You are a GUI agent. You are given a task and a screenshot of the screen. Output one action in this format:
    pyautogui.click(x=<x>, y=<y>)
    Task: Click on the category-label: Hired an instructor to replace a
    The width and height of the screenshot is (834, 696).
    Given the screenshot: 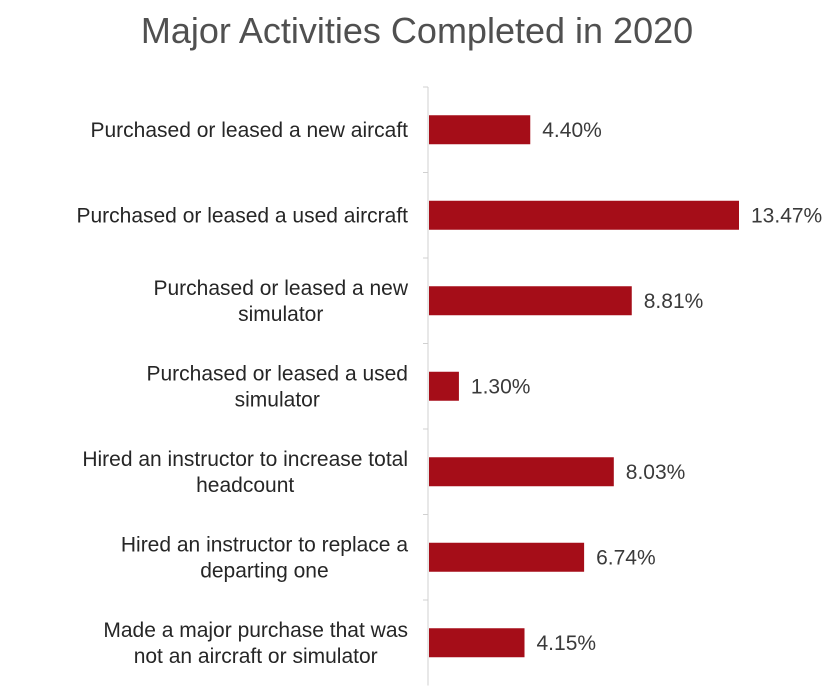 What is the action you would take?
    pyautogui.click(x=264, y=544)
    